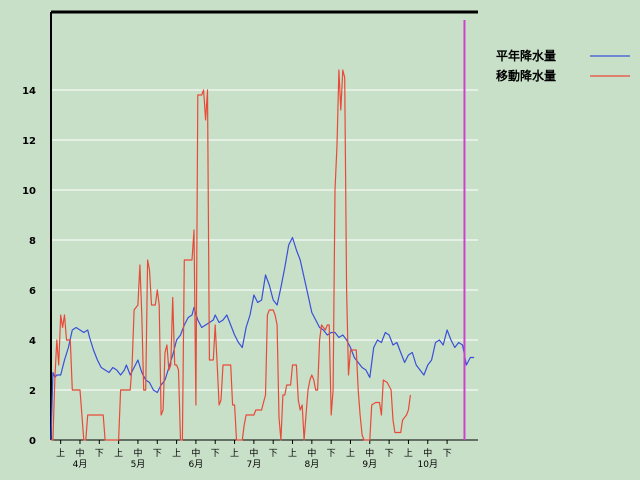 Image resolution: width=640 pixels, height=480 pixels. What do you see at coordinates (311, 464) in the screenshot?
I see `month-label: 8月` at bounding box center [311, 464].